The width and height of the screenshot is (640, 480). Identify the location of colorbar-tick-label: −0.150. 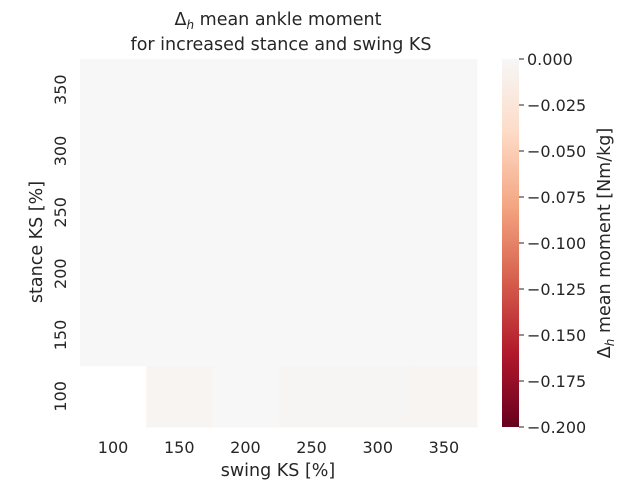
(556, 335).